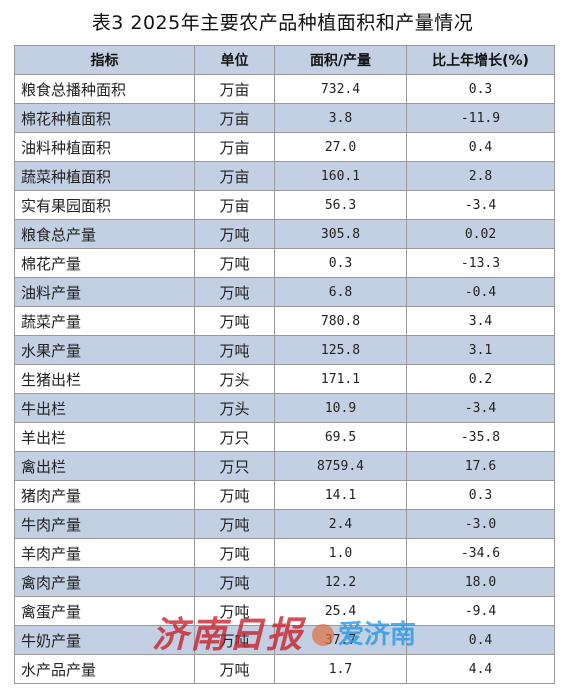 The image size is (565, 690). What do you see at coordinates (480, 582) in the screenshot?
I see `row-growth-cell: 18.0` at bounding box center [480, 582].